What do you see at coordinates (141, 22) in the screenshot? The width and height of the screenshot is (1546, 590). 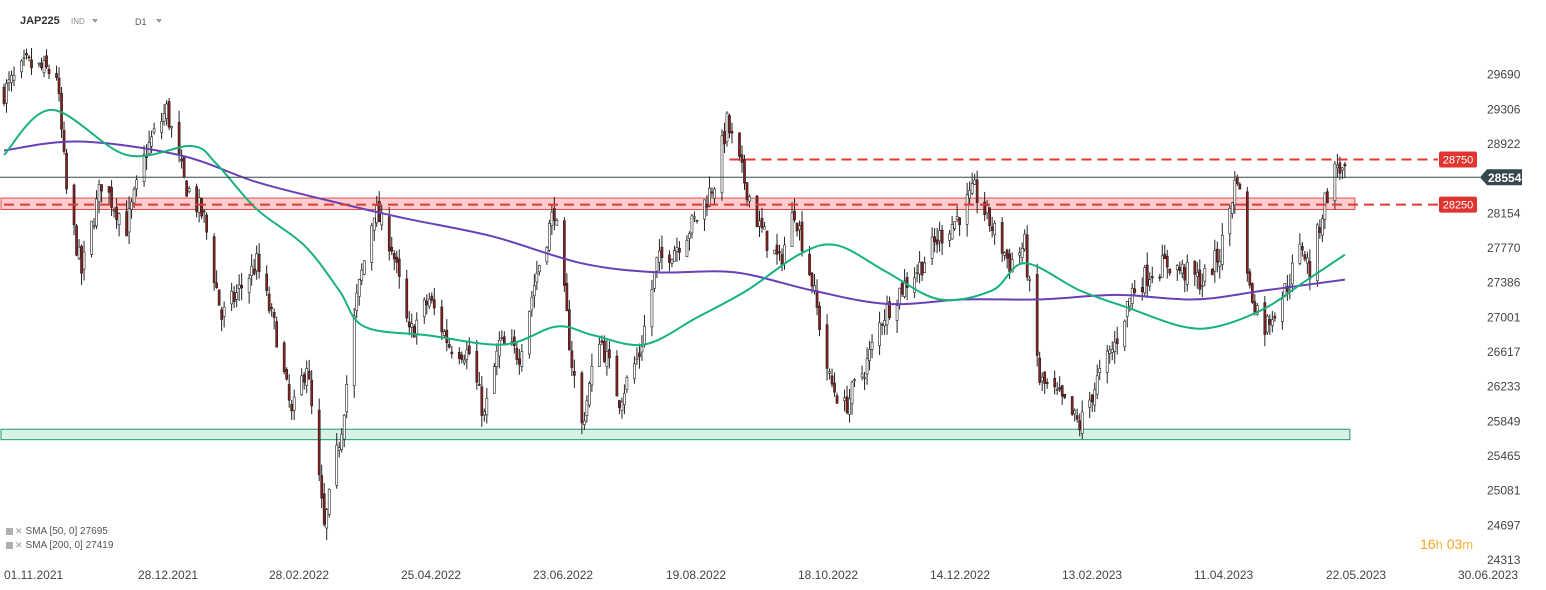 I see `timeframe-label: D1` at bounding box center [141, 22].